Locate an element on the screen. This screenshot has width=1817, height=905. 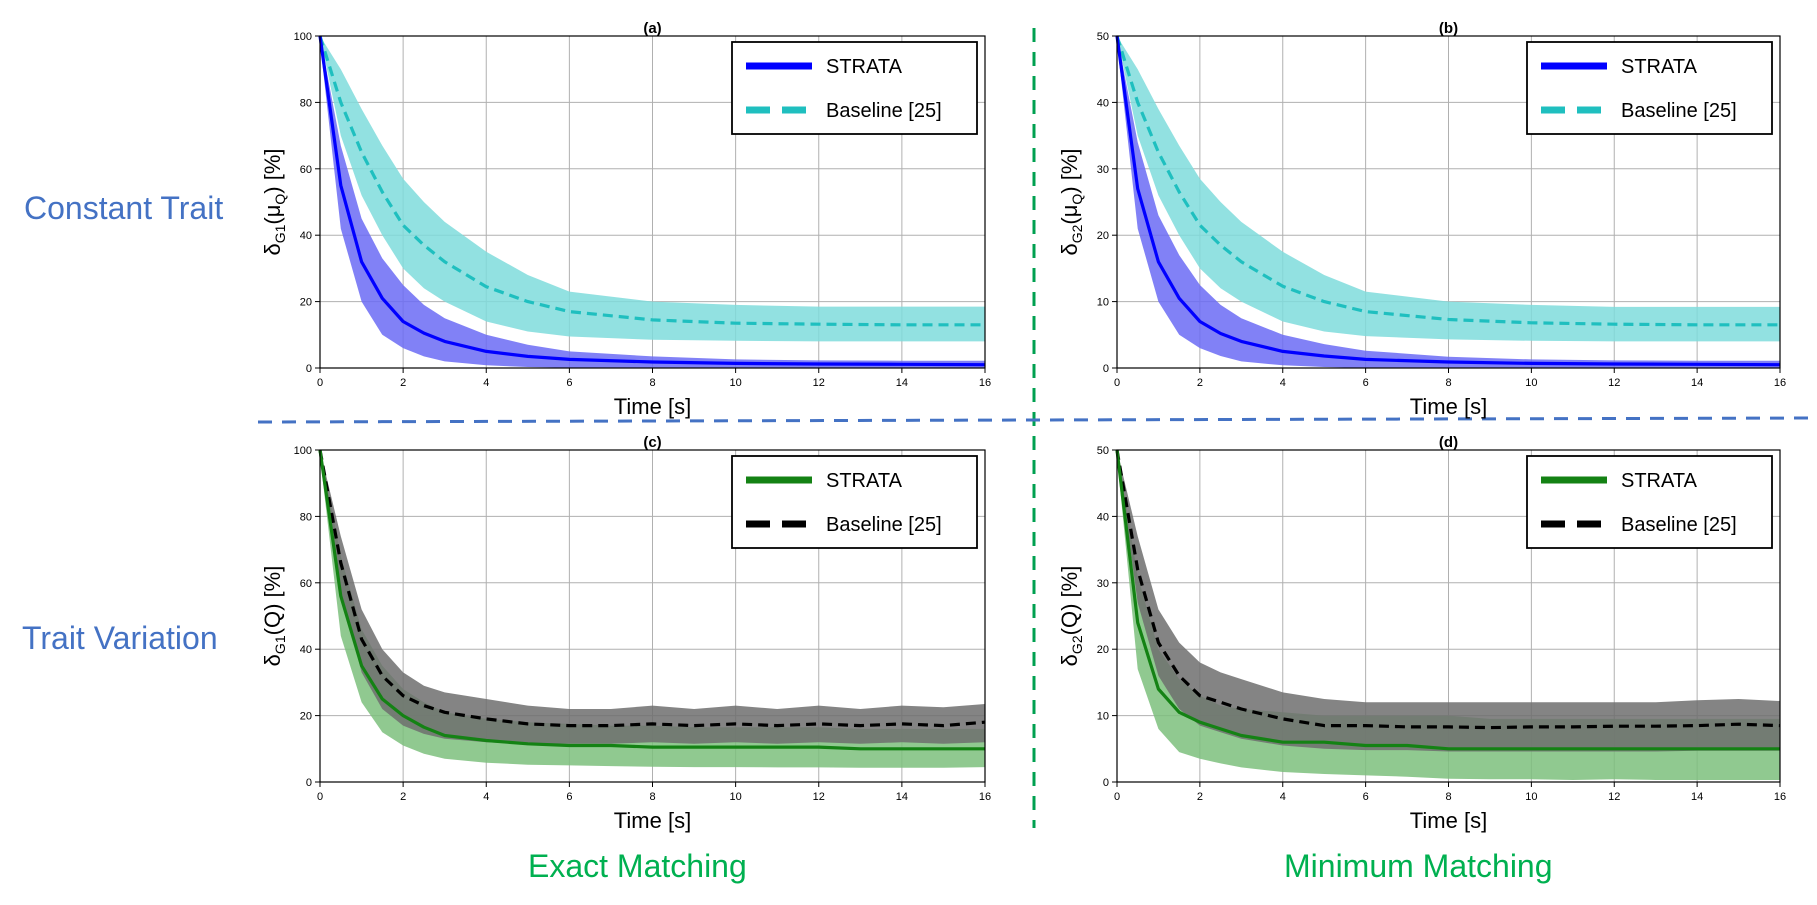
y-axis-label: δG1(μQ) [%] is located at coordinates (274, 201).